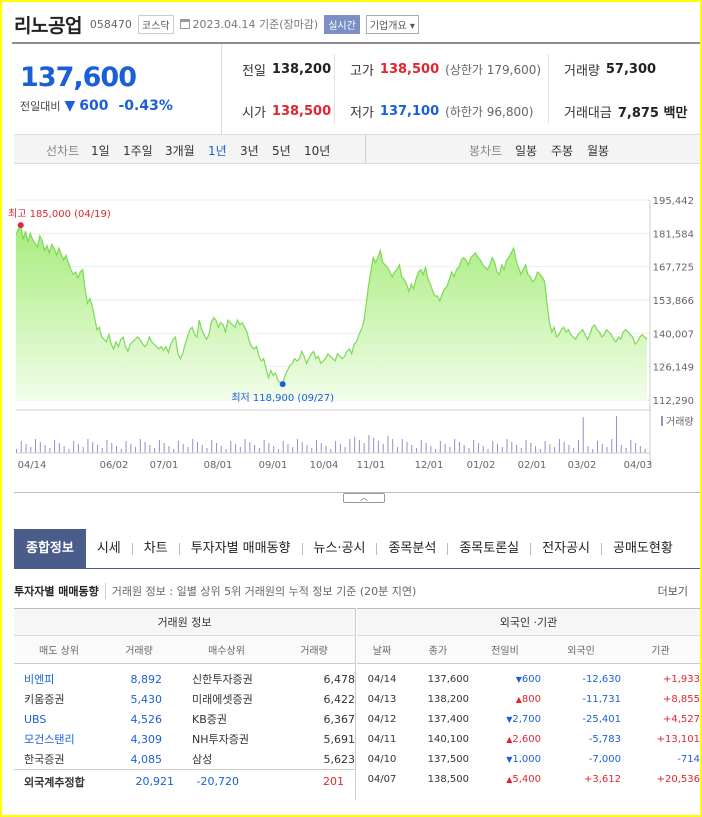  Describe the element at coordinates (240, 548) in the screenshot. I see `tab-investor-trading: 투자자별 매매동향` at that location.